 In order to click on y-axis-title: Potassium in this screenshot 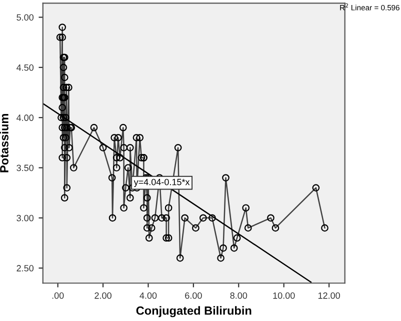, I will do `click(4, 143)`.